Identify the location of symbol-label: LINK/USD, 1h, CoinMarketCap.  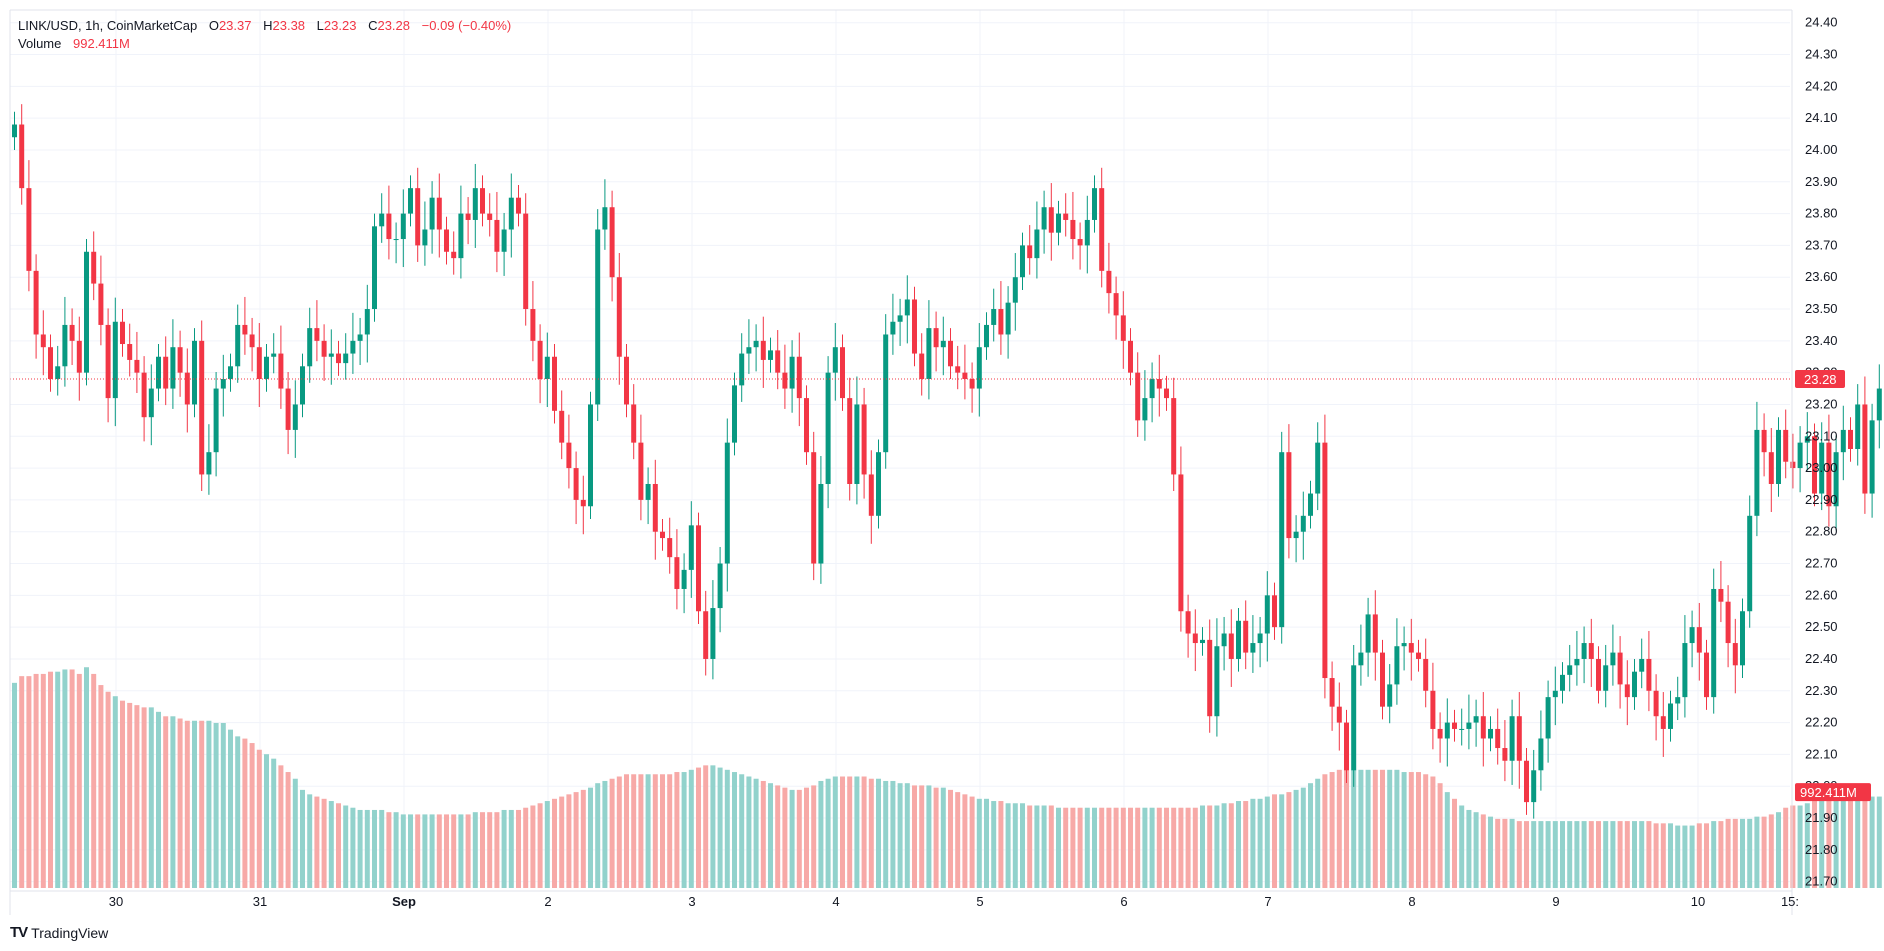
(108, 25).